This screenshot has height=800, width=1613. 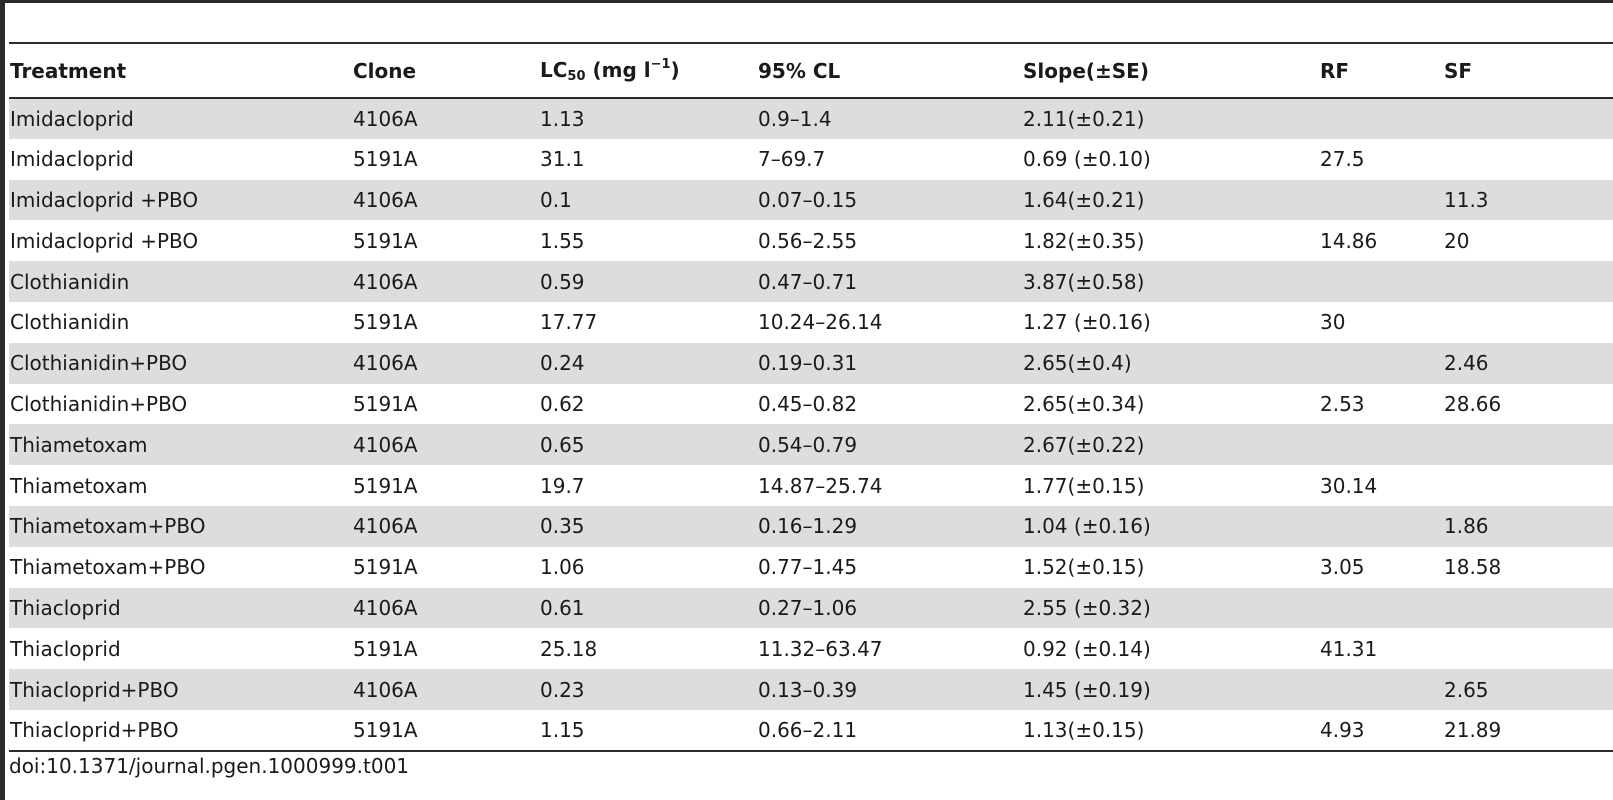 I want to click on cell-confidence-limits: 10.24–26.14, so click(x=820, y=322).